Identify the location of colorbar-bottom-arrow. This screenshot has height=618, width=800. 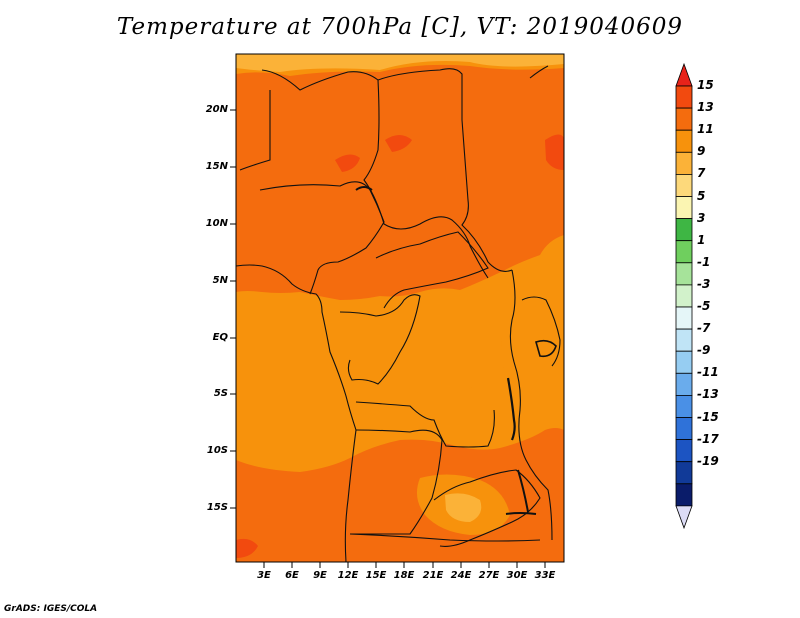
(684, 517).